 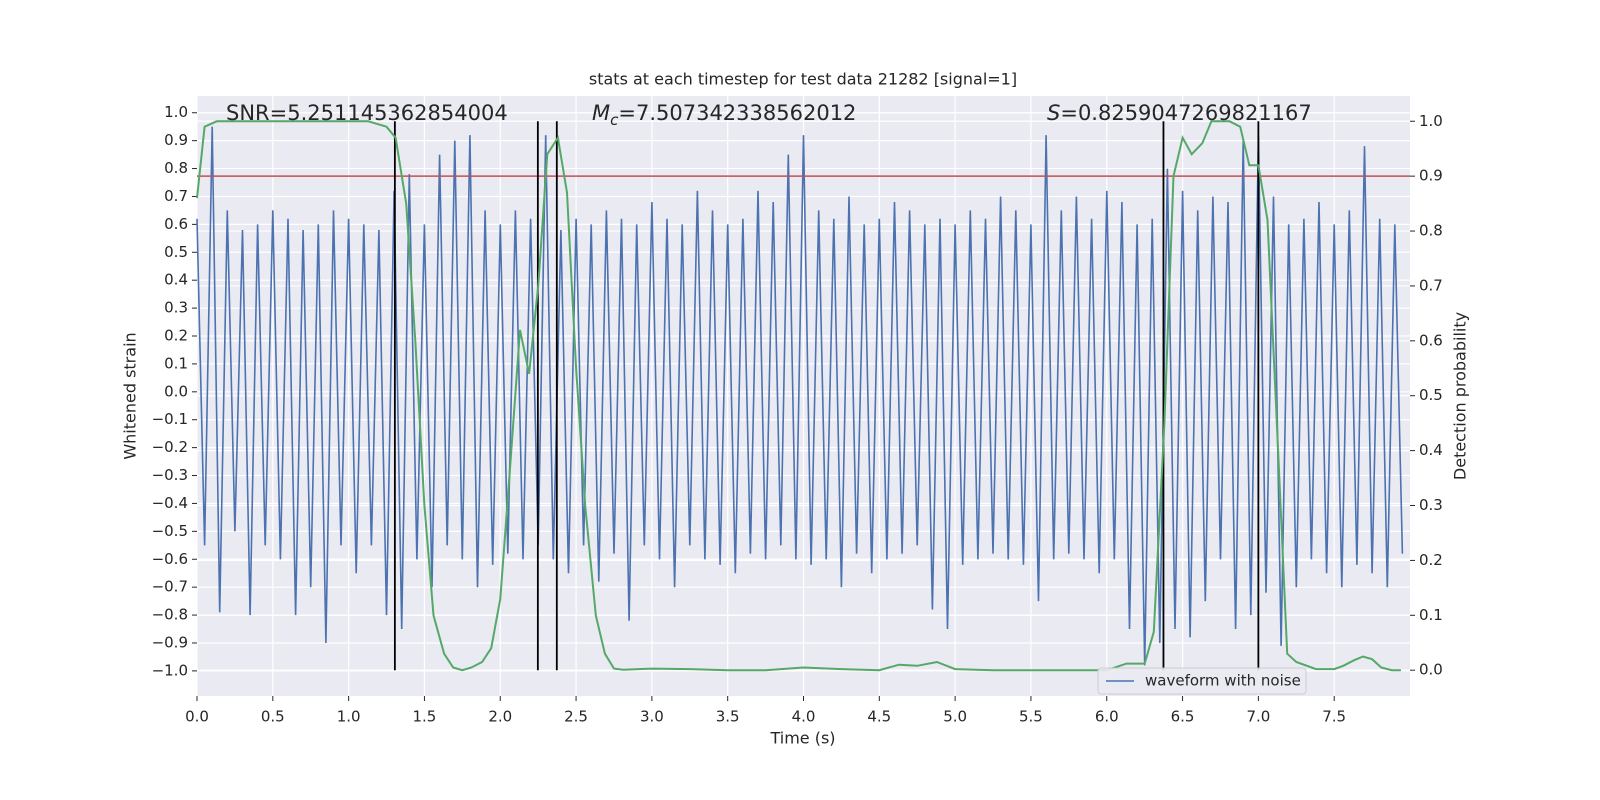 I want to click on annotation: Mc=7.507342338562012, so click(x=724, y=115).